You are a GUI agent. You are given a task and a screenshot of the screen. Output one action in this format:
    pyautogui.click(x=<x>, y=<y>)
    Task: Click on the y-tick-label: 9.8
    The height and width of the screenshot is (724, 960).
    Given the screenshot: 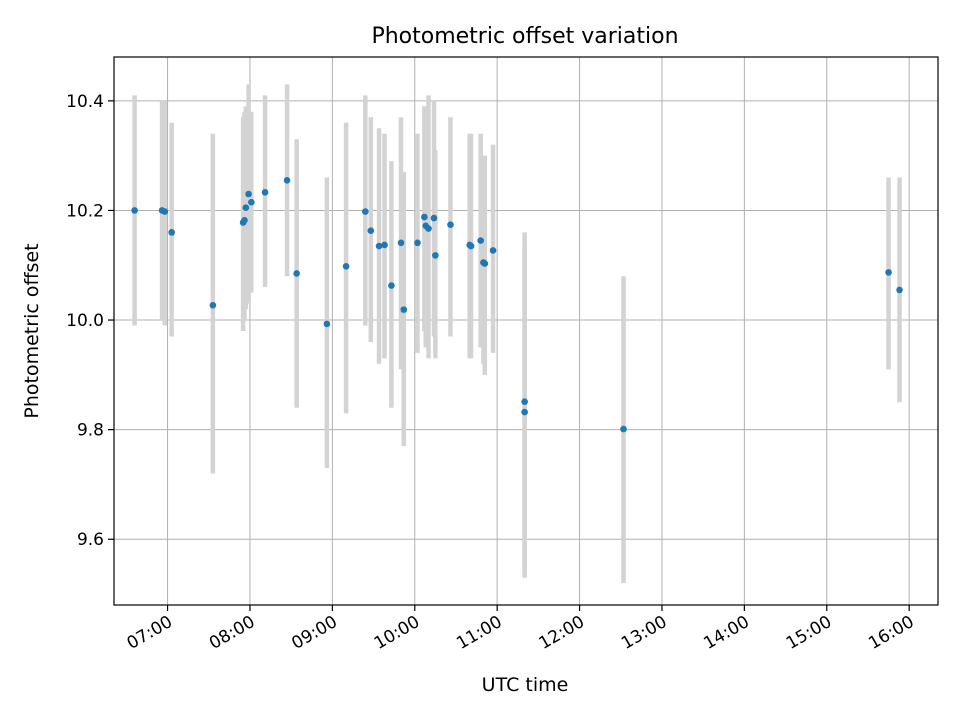 What is the action you would take?
    pyautogui.click(x=90, y=431)
    